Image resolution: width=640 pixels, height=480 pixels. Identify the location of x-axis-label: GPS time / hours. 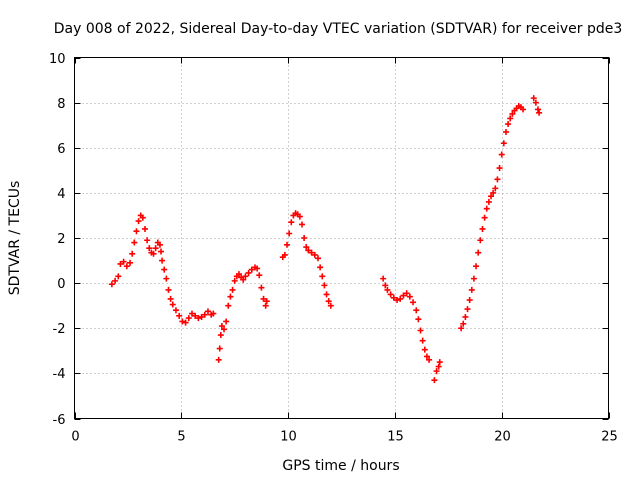
(340, 466).